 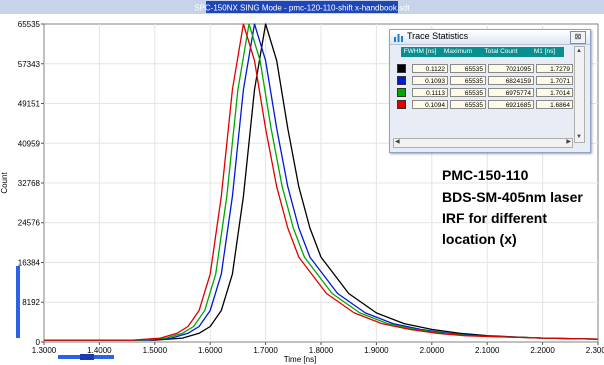 I want to click on header-m1: M1 [ns], so click(x=544, y=51).